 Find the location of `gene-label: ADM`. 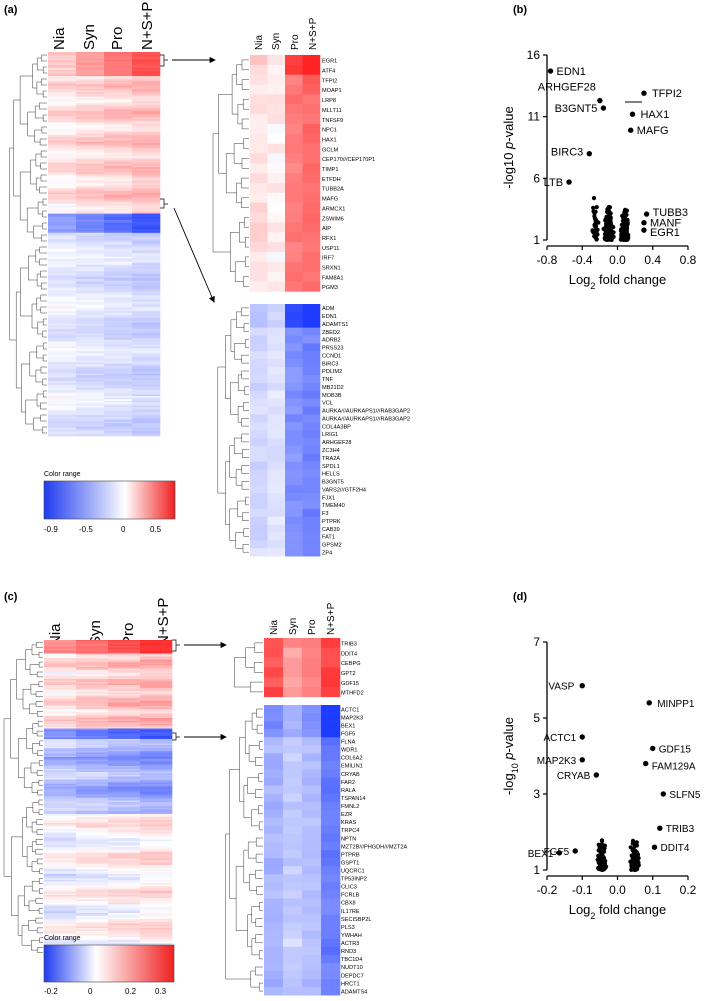

gene-label: ADM is located at coordinates (328, 309).